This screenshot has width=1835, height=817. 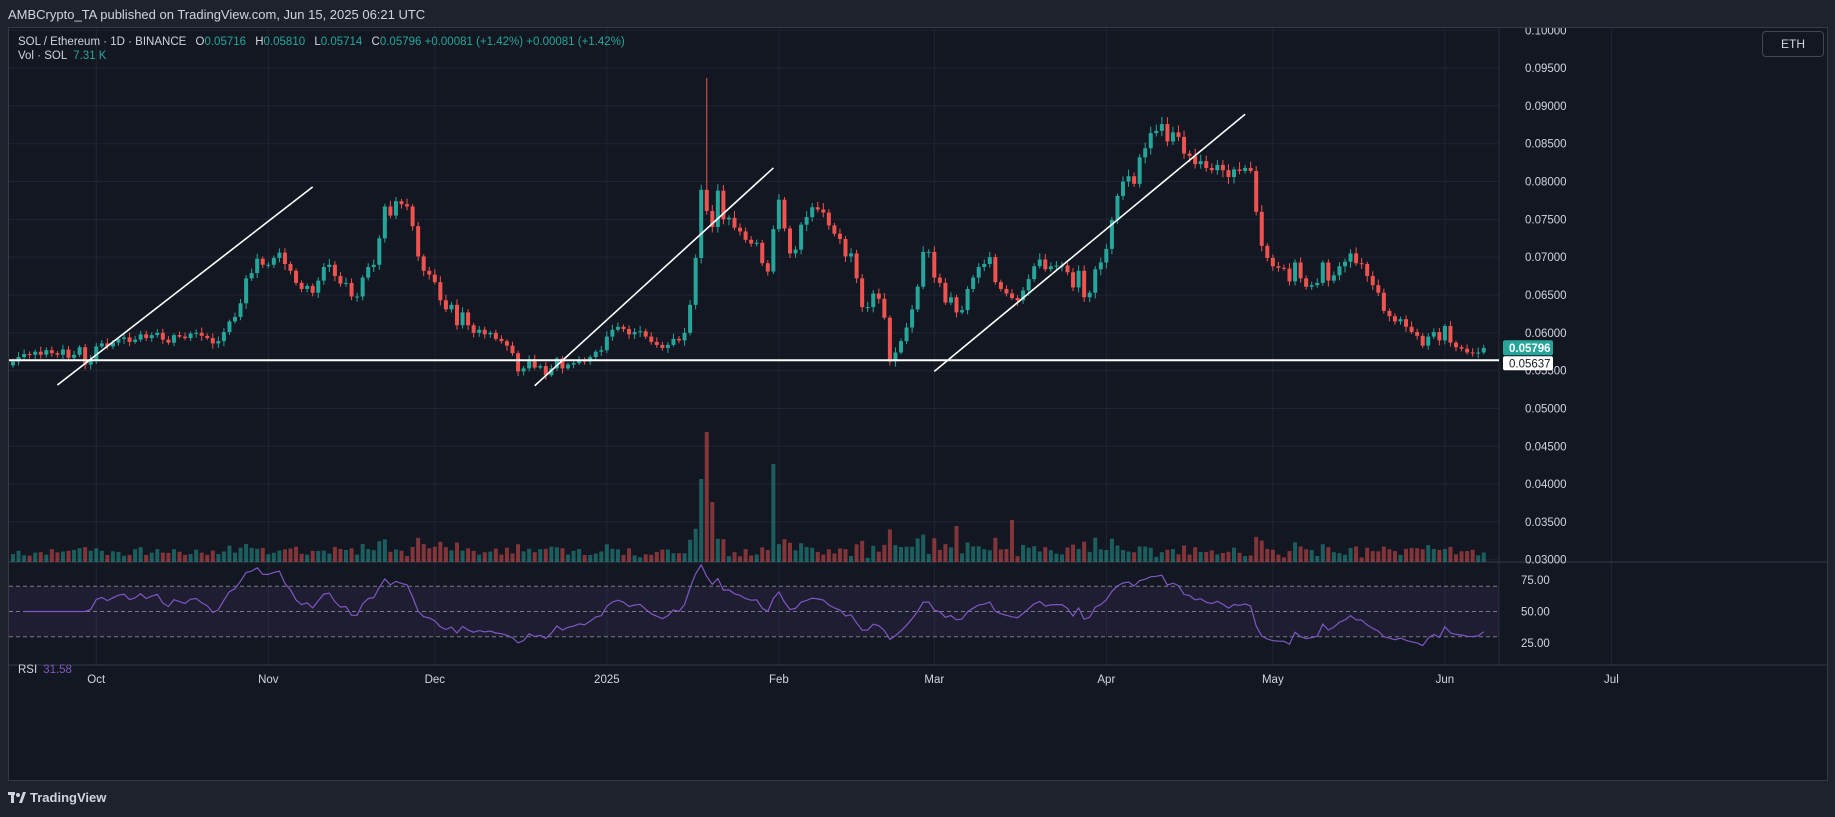 What do you see at coordinates (102, 42) in the screenshot?
I see `symbol-label: SOL / Ethereum · 1D · BINANCE` at bounding box center [102, 42].